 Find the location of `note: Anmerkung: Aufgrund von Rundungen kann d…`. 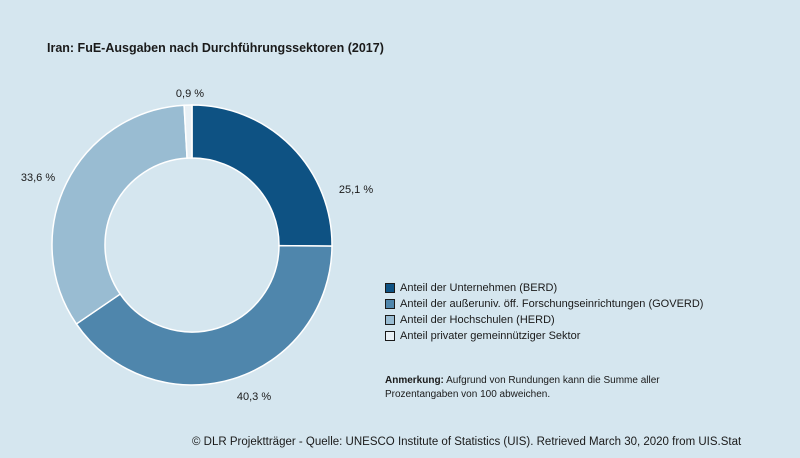

note: Anmerkung: Aufgrund von Rundungen kann d… is located at coordinates (545, 388).